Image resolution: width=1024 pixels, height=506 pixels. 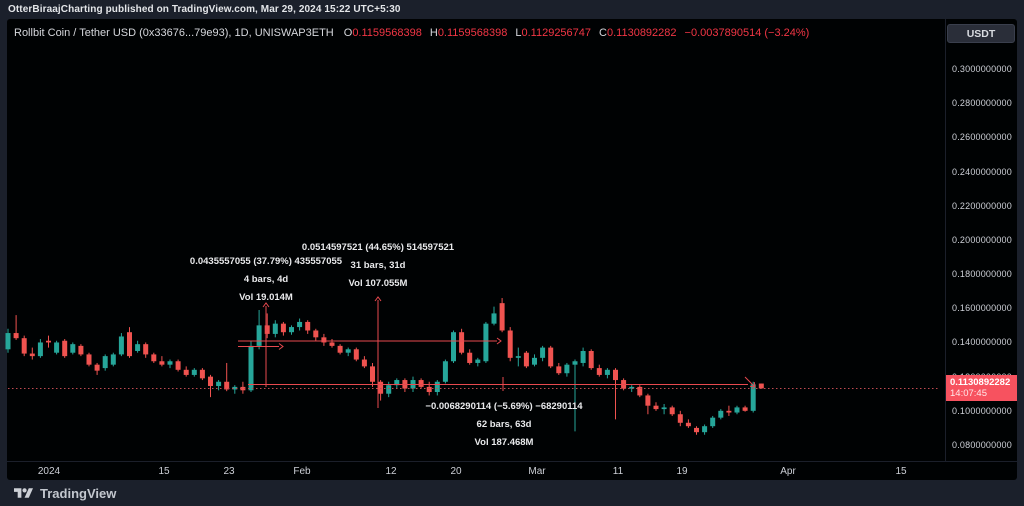 I want to click on change-value: −0.0037890514 (−3.24%), so click(x=747, y=33).